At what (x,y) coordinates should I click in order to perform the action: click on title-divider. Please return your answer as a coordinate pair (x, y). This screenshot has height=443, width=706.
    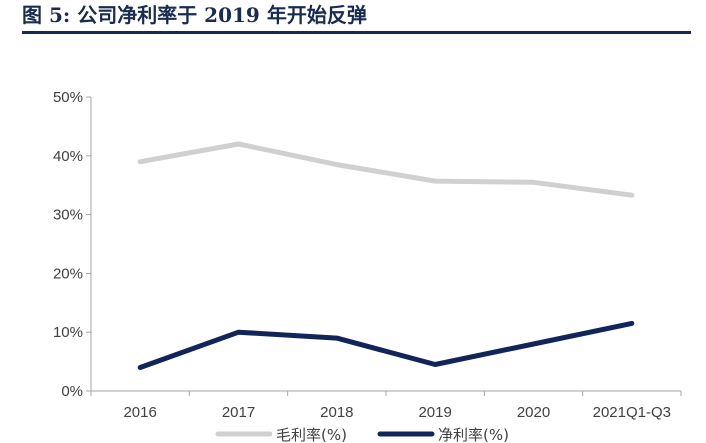
    Looking at the image, I should click on (356, 32).